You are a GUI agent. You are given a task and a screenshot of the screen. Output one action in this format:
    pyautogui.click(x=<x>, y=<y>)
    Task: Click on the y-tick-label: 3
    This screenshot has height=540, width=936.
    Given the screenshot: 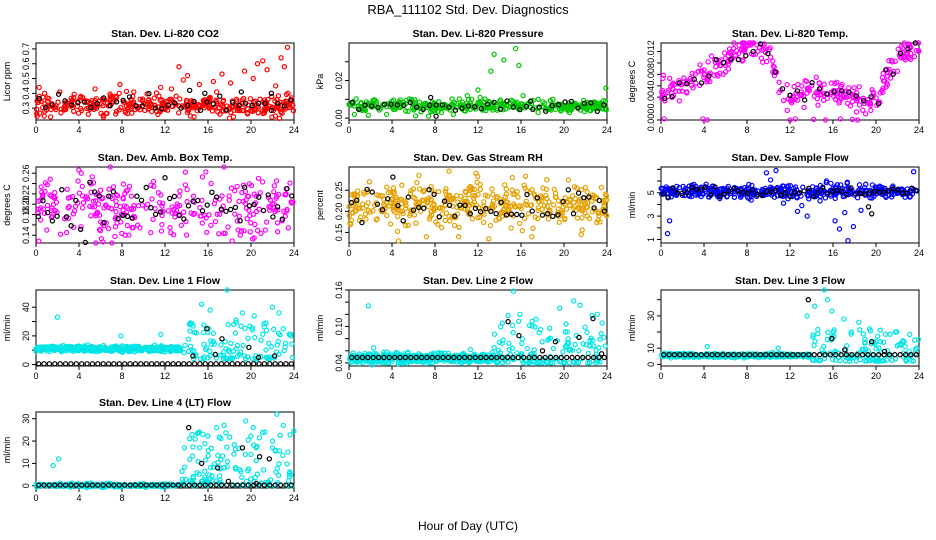 What is the action you would take?
    pyautogui.click(x=651, y=216)
    